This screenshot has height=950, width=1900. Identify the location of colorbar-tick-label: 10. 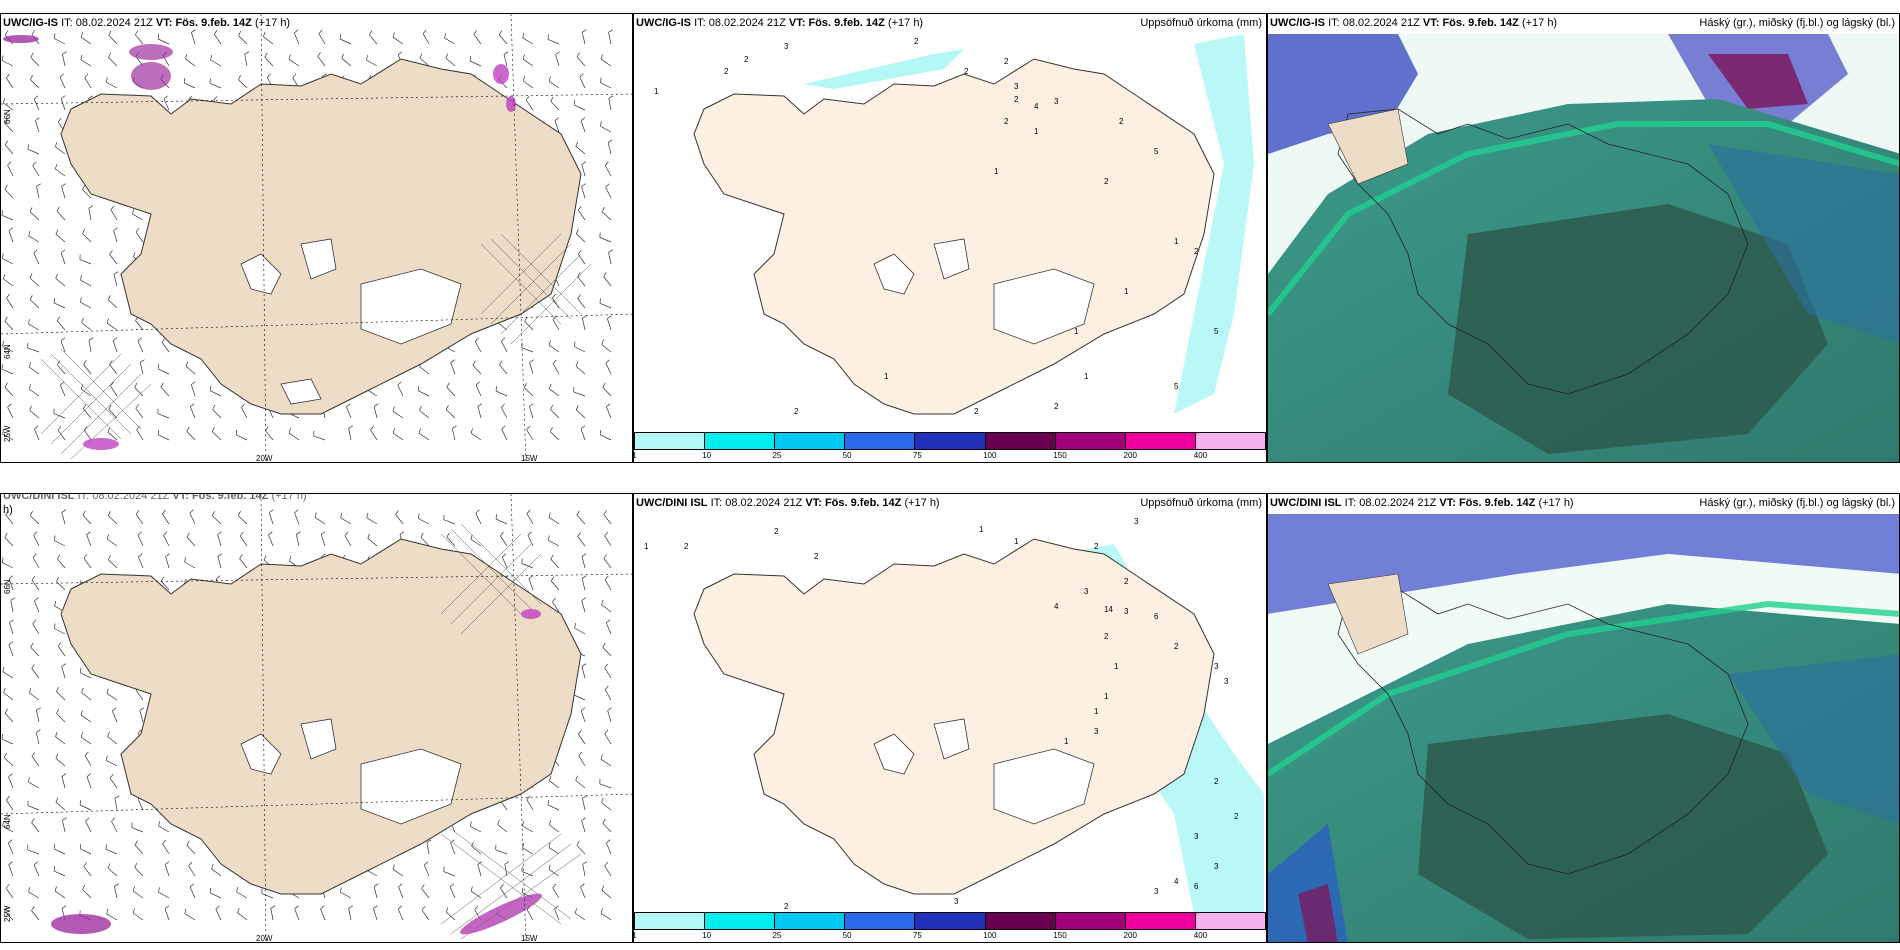
(707, 455).